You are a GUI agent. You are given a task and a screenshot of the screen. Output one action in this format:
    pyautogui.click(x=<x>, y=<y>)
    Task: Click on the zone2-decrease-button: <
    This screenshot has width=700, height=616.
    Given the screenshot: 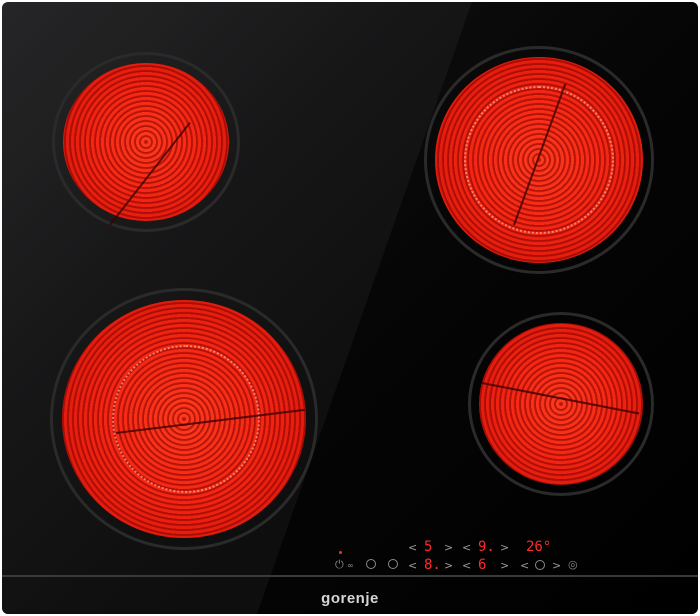 What is the action you would take?
    pyautogui.click(x=466, y=547)
    